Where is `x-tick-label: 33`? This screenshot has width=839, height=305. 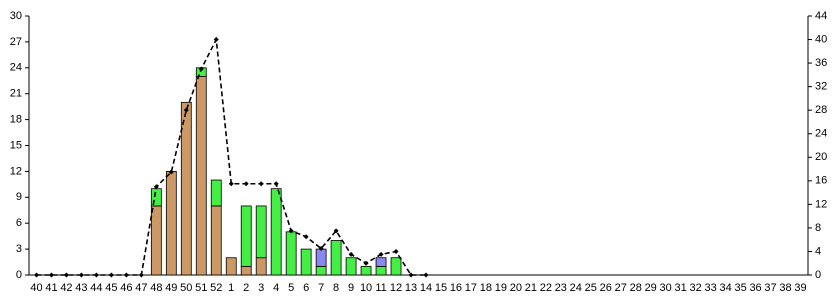
x-tick-label: 33 is located at coordinates (711, 288).